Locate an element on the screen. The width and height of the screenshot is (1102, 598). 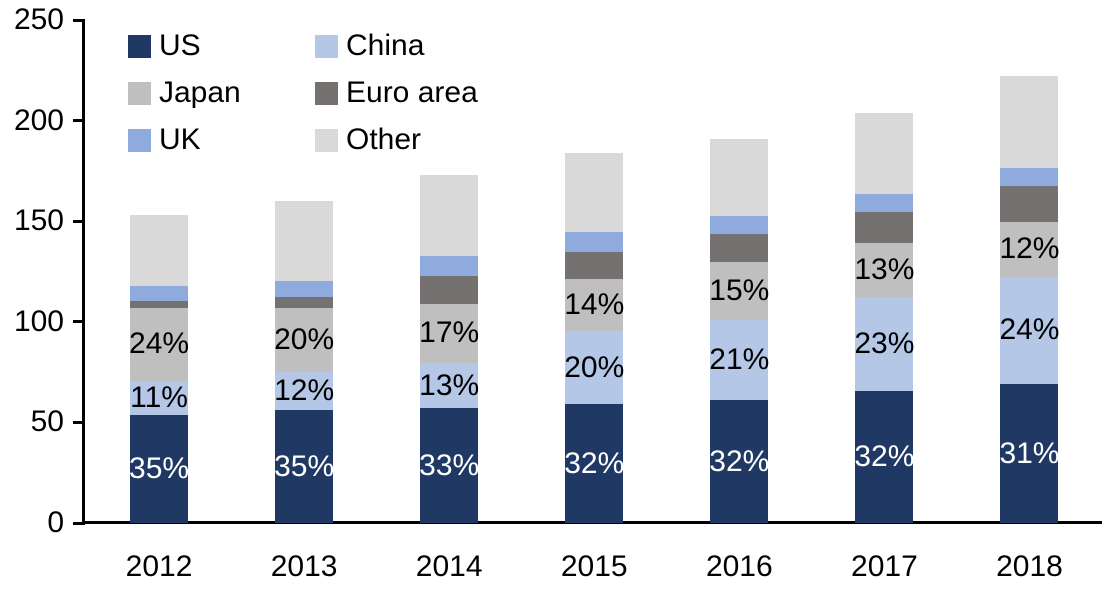
bar-segment-label: 15% is located at coordinates (739, 291).